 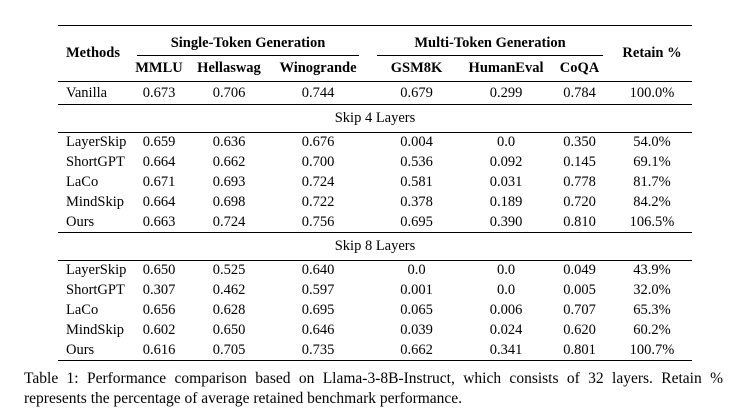 I want to click on retain-cell: 60.2%, so click(x=652, y=330).